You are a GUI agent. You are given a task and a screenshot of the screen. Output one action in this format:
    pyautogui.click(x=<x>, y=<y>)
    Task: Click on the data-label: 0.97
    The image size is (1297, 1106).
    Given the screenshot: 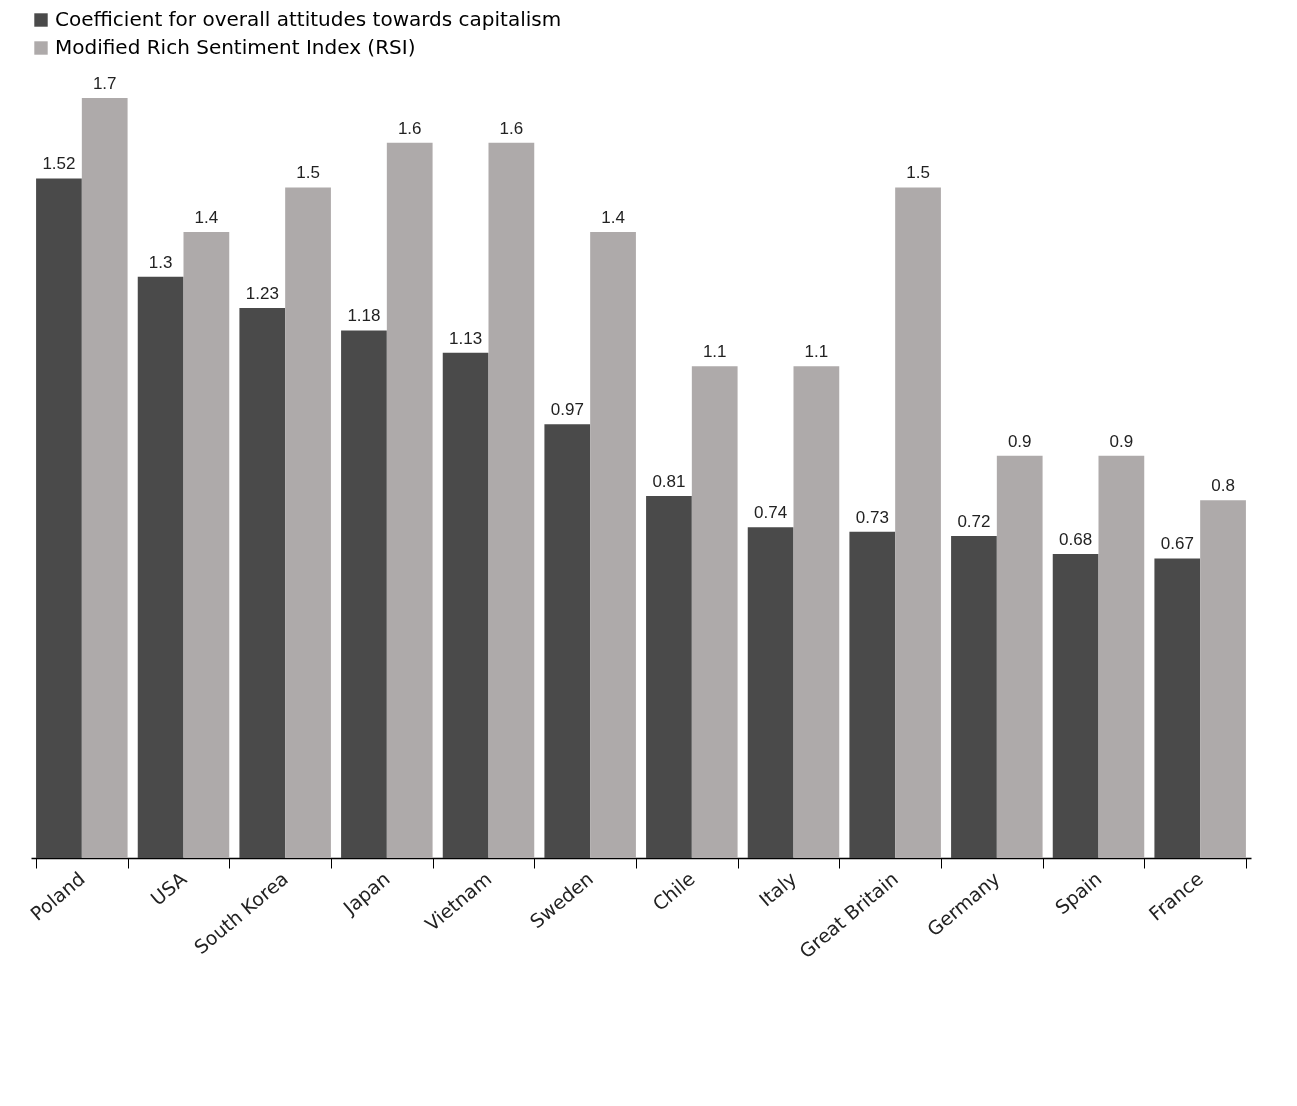 What is the action you would take?
    pyautogui.click(x=567, y=410)
    